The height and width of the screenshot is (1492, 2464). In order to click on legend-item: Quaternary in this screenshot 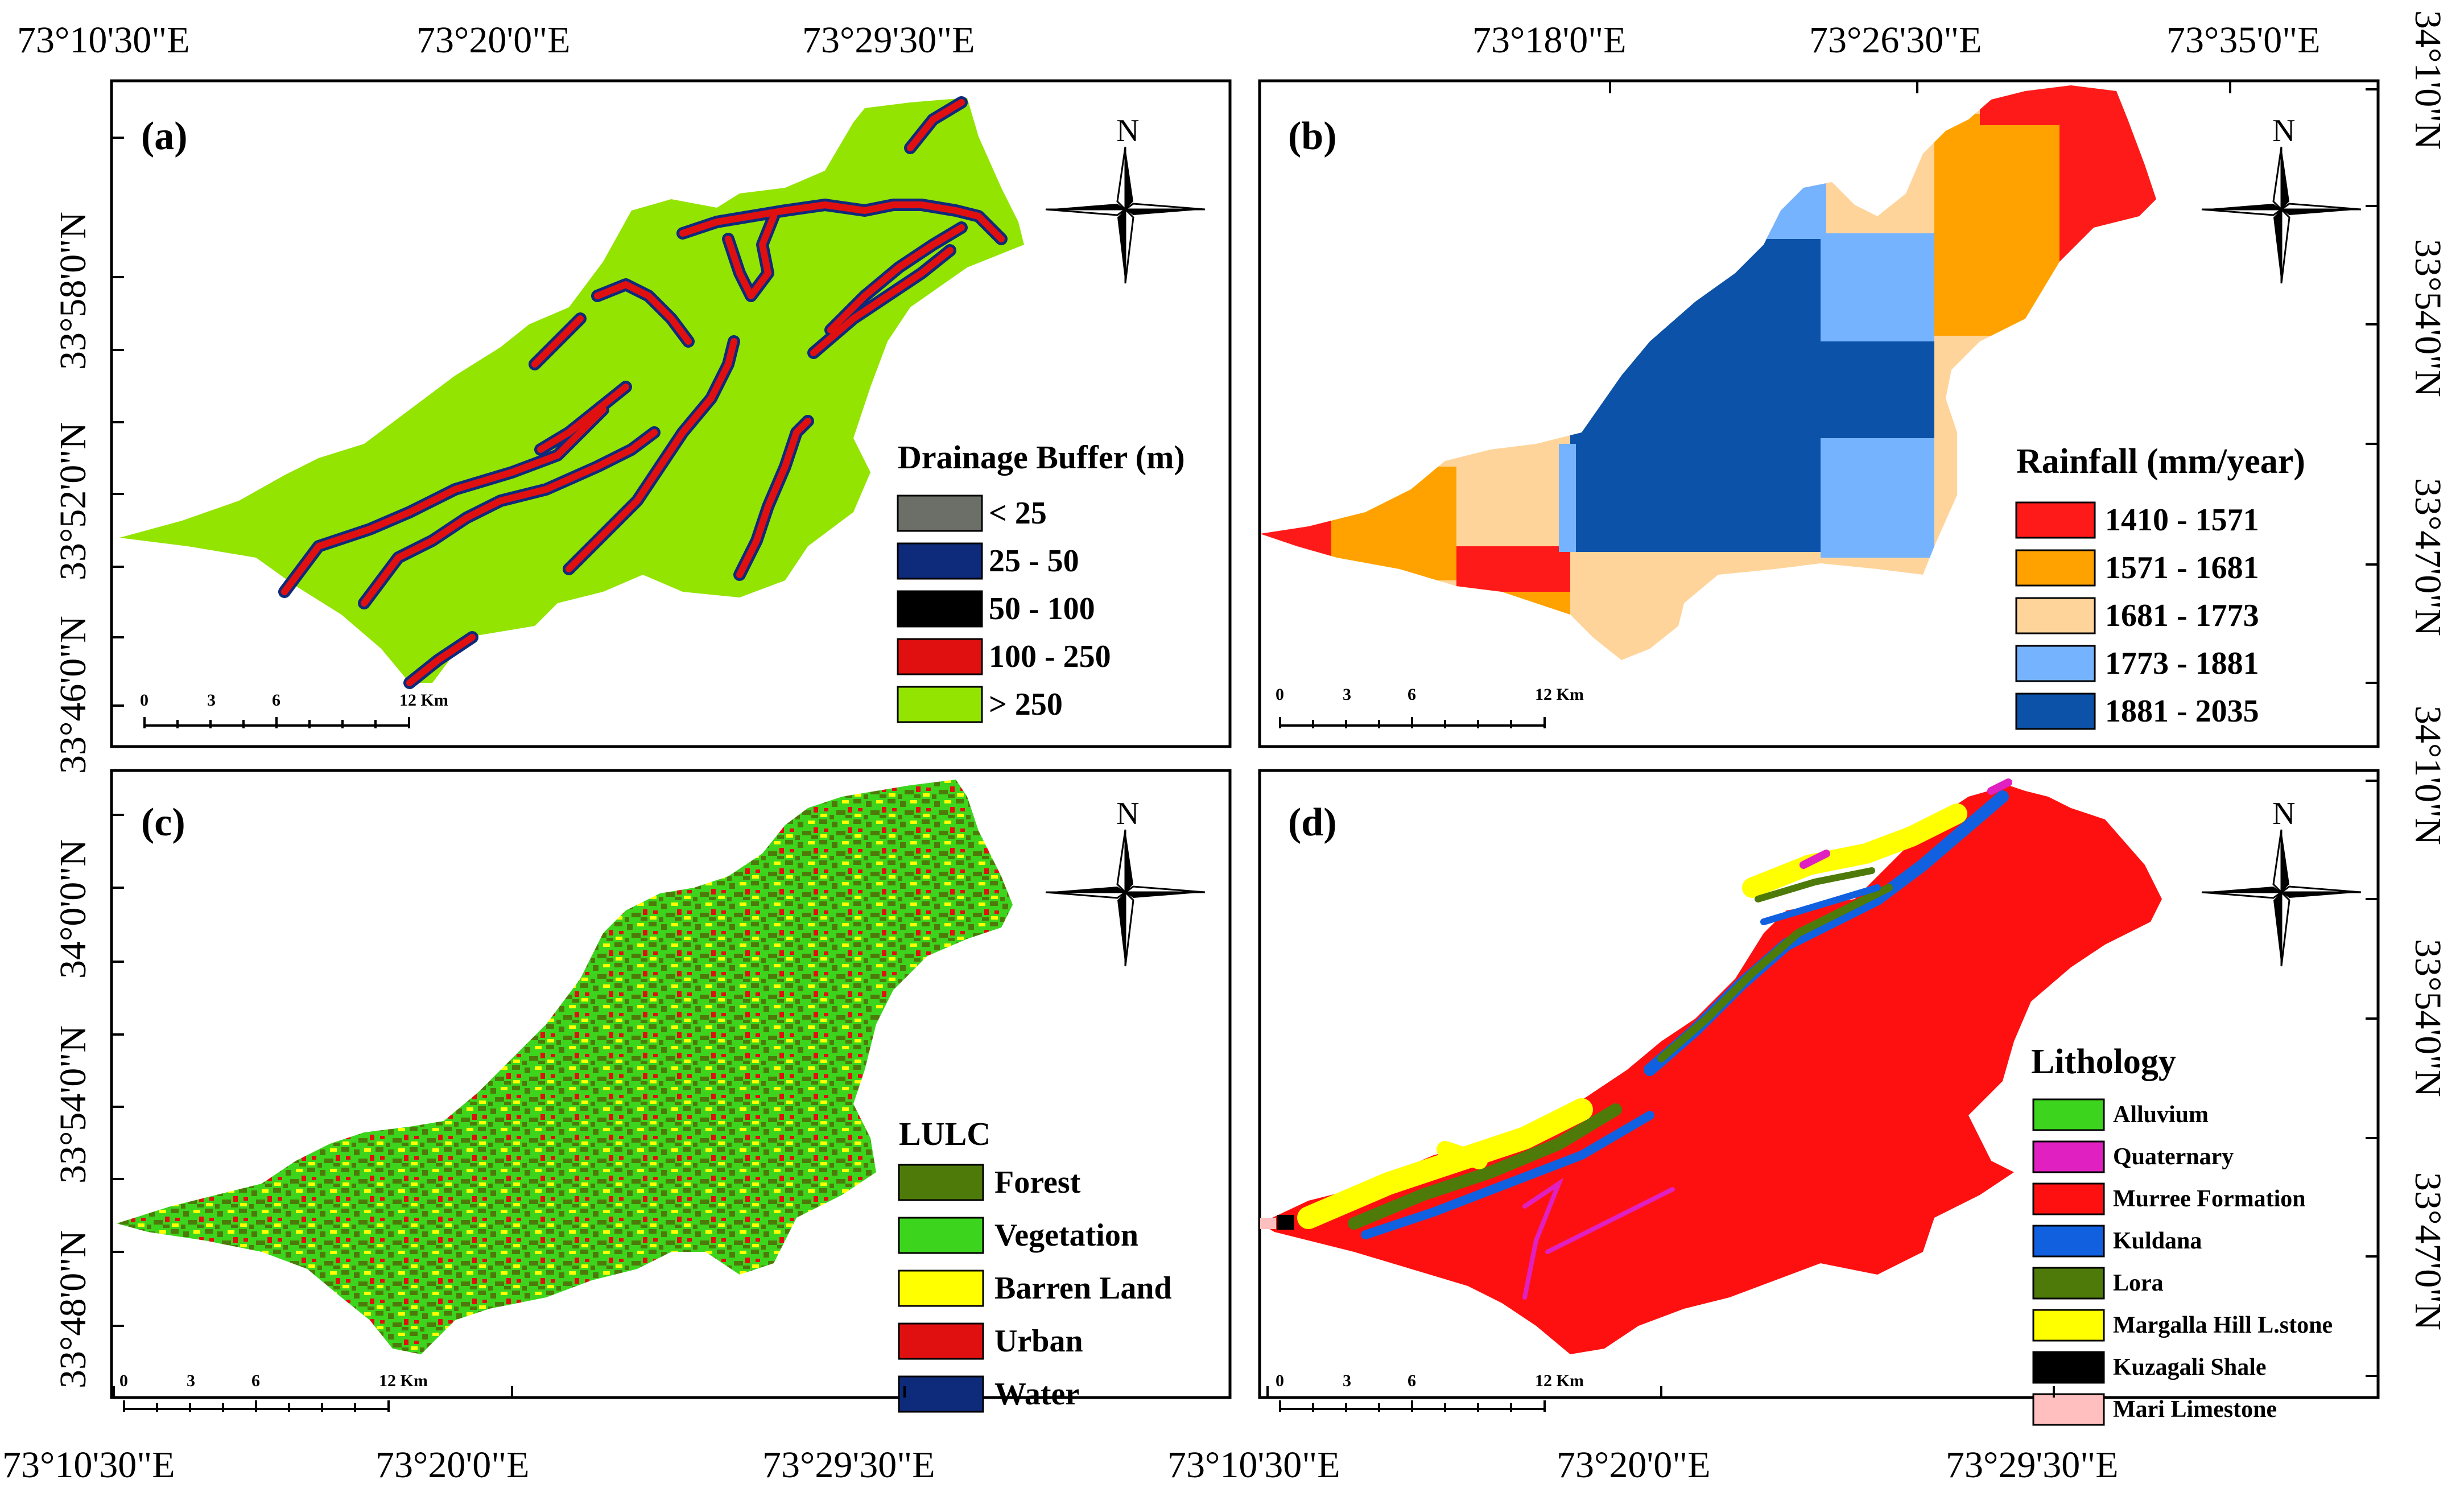, I will do `click(2133, 1157)`.